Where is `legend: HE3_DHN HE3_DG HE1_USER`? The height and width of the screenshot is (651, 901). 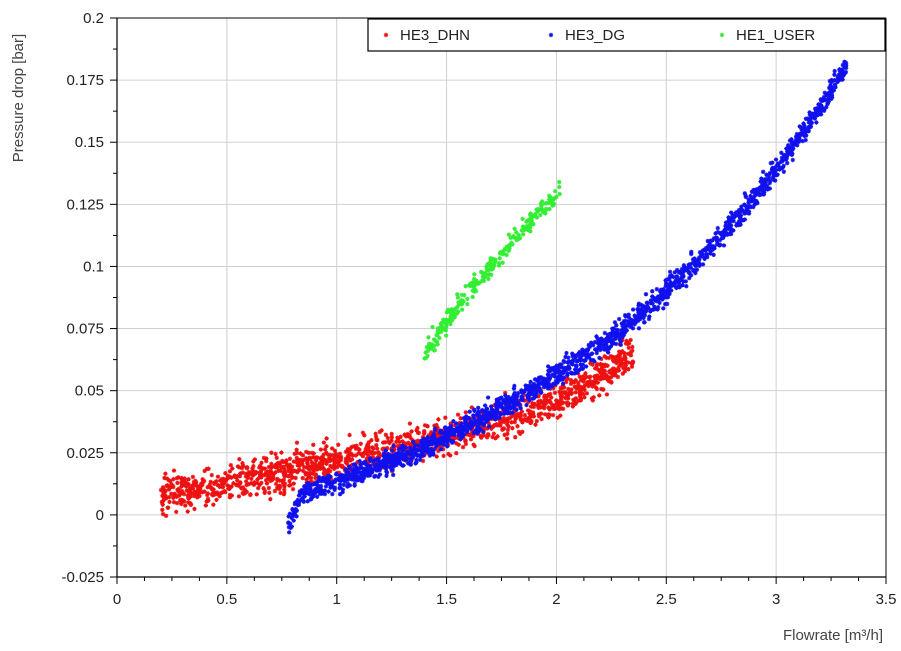 legend: HE3_DHN HE3_DG HE1_USER is located at coordinates (626, 35).